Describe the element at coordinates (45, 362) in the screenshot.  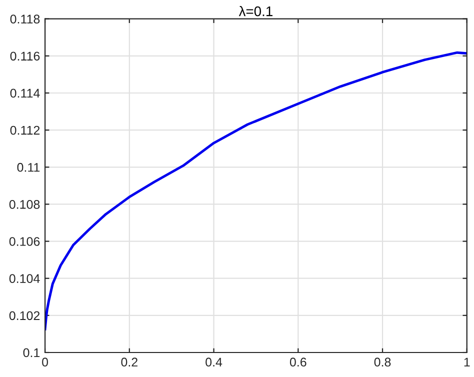
I see `x-tick-label: 0` at that location.